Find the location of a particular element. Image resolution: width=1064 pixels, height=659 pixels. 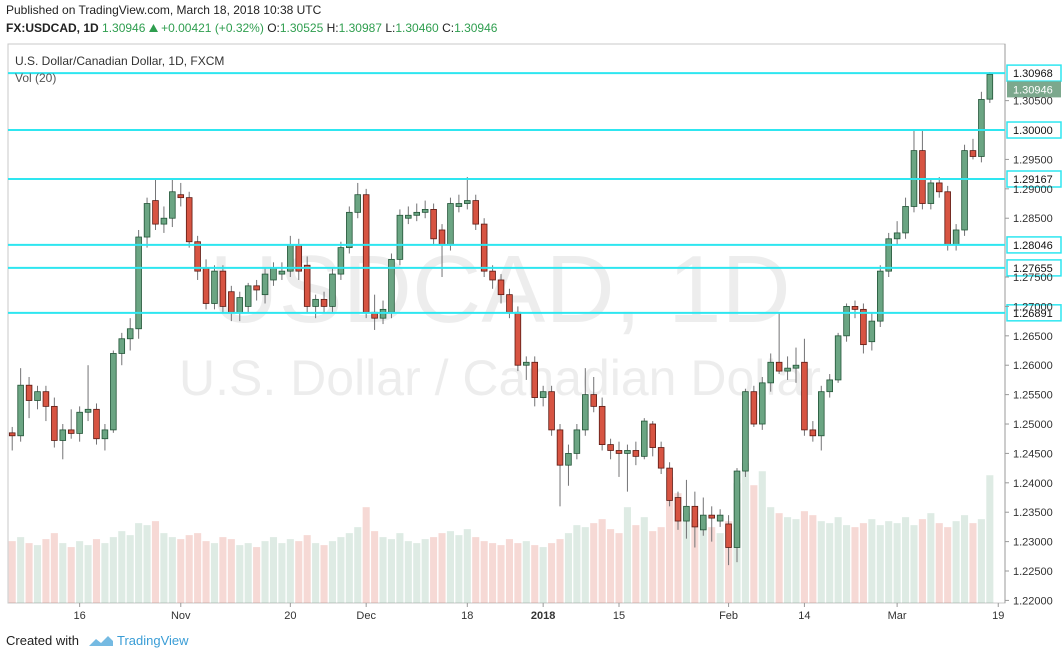

symbol: FX:USDCAD, 1D is located at coordinates (52, 28).